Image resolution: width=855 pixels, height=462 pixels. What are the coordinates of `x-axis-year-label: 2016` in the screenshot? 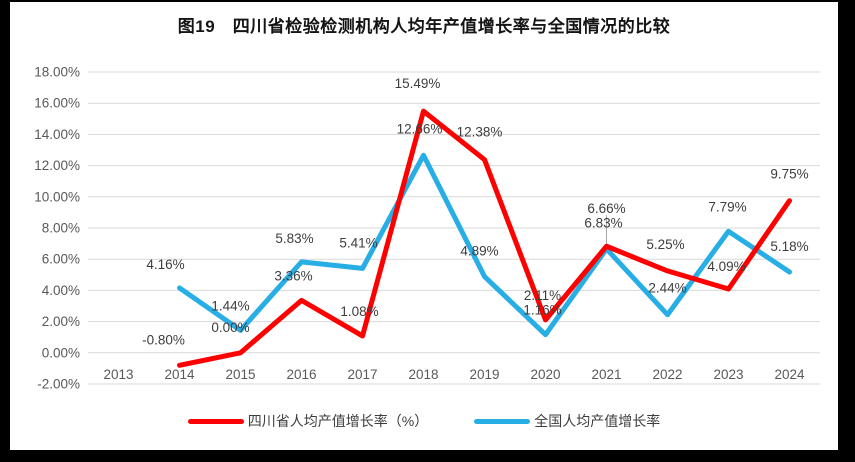 It's located at (301, 374).